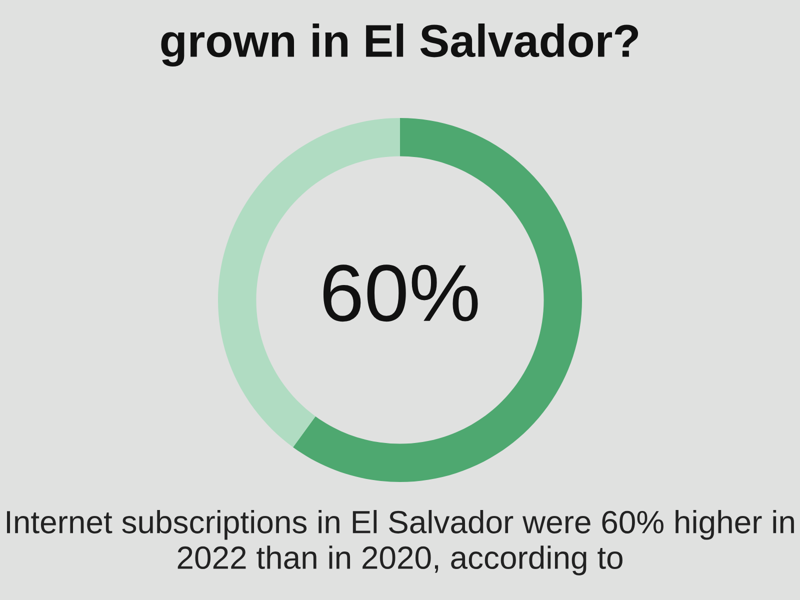  What do you see at coordinates (400, 543) in the screenshot?
I see `text: Internet subscriptions in El Salvador were 60% higher in 2022 than in 2020, according to` at bounding box center [400, 543].